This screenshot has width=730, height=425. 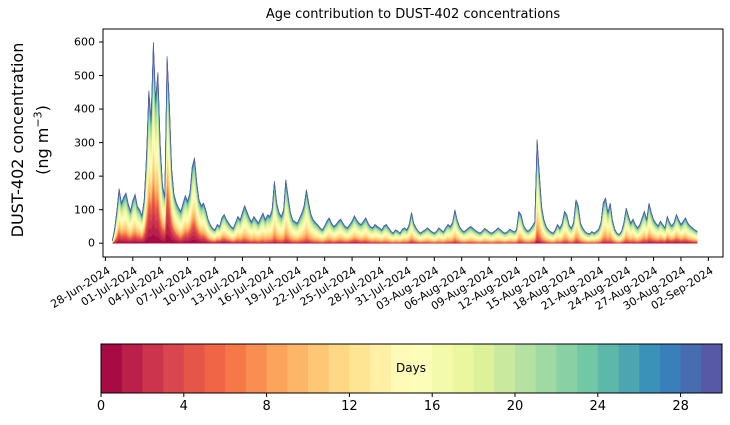 What do you see at coordinates (42, 140) in the screenshot?
I see `y-axis-label-units: (ng m−3)` at bounding box center [42, 140].